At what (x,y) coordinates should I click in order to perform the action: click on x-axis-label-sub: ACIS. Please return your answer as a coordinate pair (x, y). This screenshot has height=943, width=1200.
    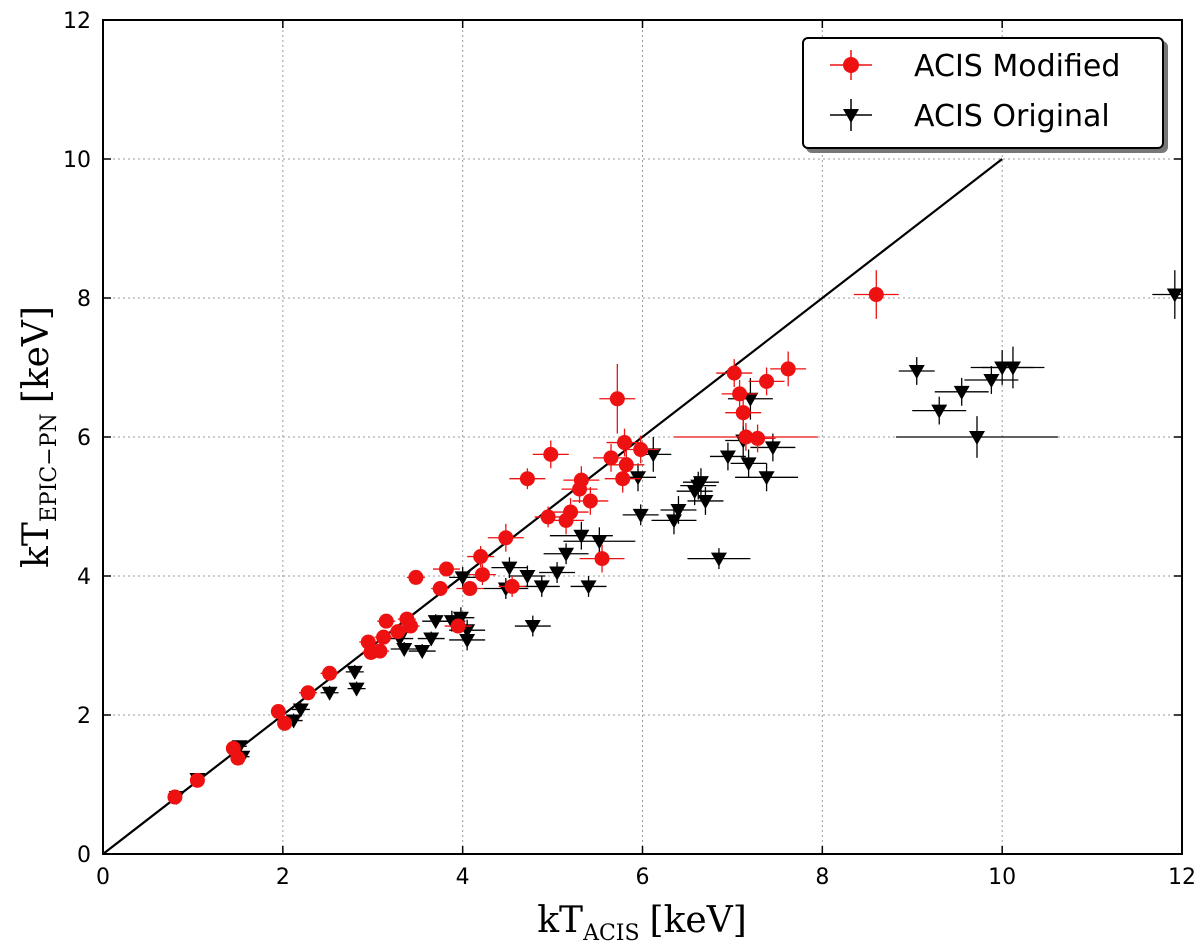
    Looking at the image, I should click on (610, 932).